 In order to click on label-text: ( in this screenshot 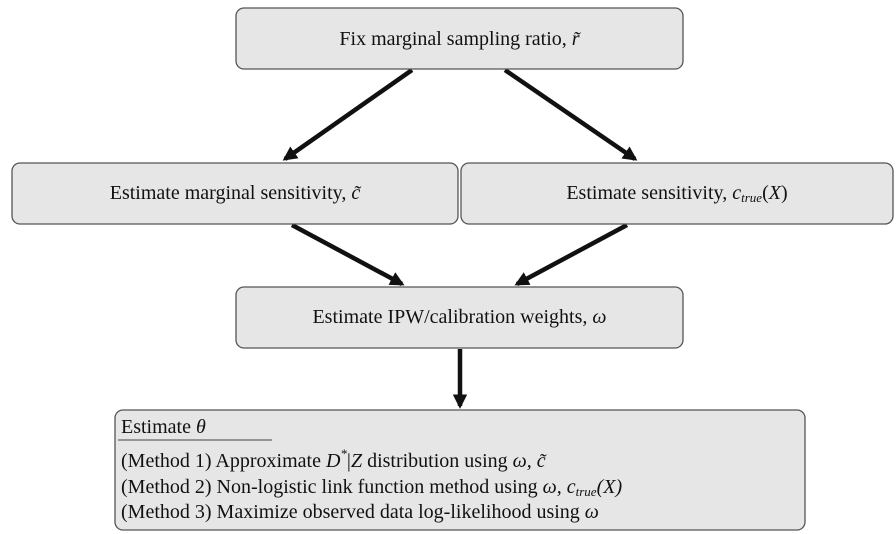, I will do `click(765, 193)`.